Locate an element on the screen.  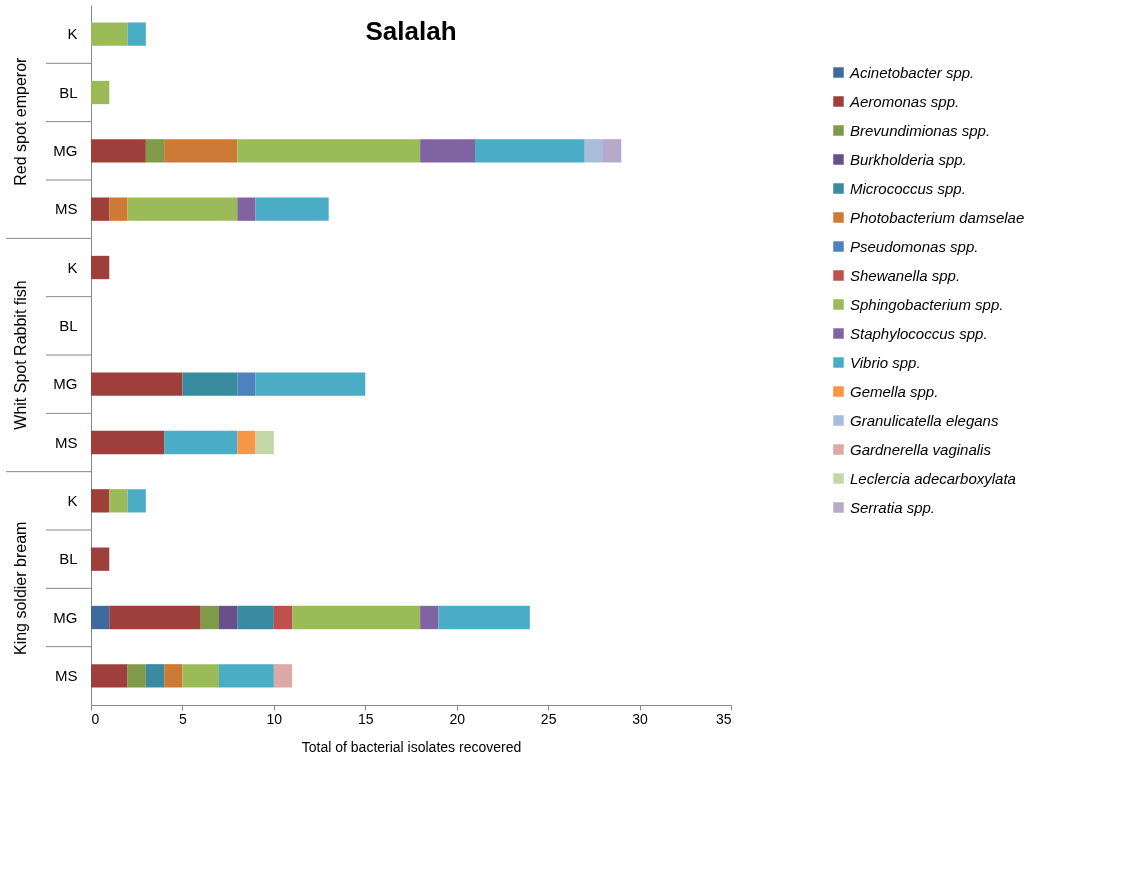
legend-label: Leclercia adecarboxylata is located at coordinates (933, 478).